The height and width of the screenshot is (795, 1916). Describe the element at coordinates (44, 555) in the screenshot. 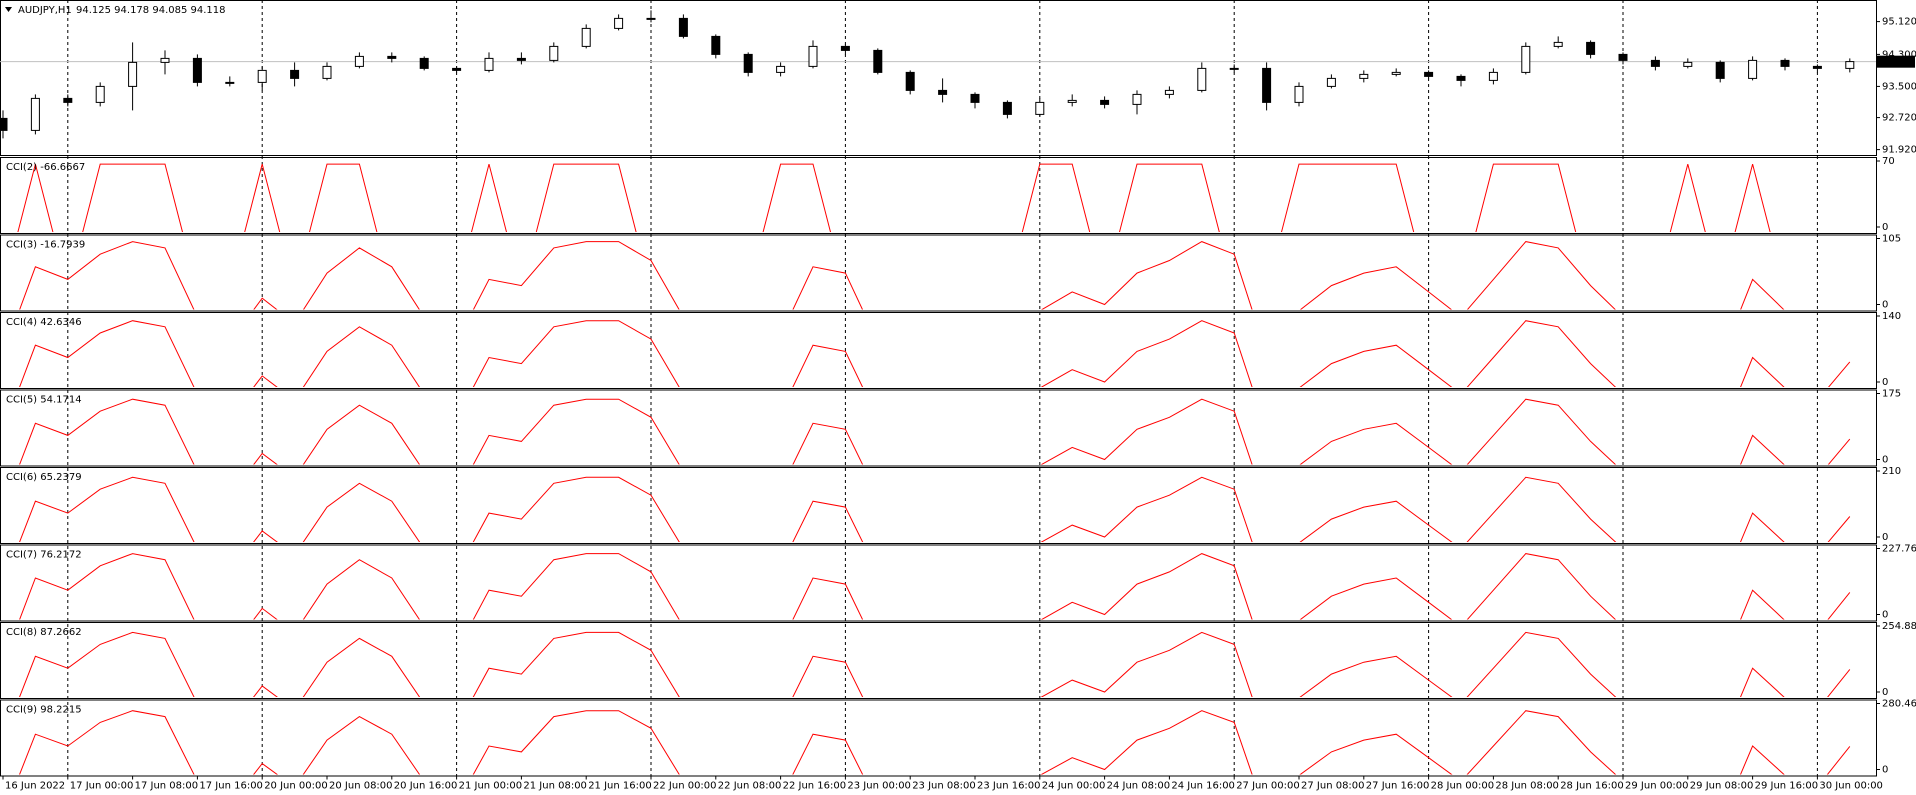

I see `panel-title: CCI(7) 76.2172` at that location.